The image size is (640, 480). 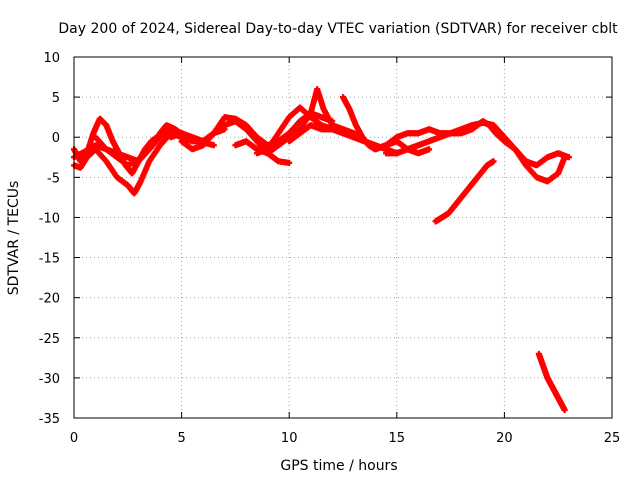 What do you see at coordinates (56, 98) in the screenshot?
I see `y-tick-label: 5` at bounding box center [56, 98].